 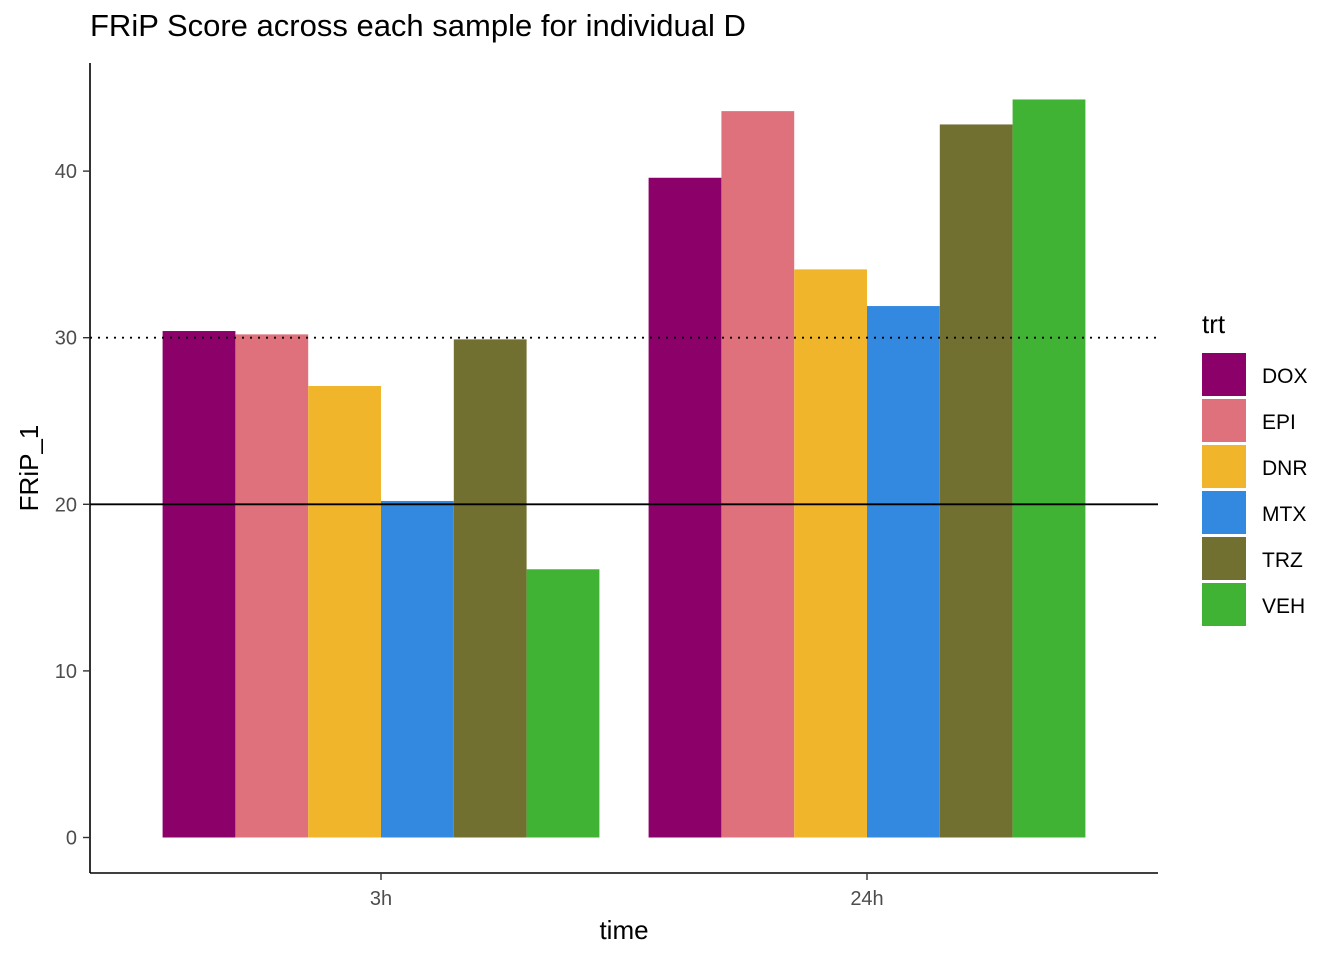 I want to click on x-ticks: 3h 24h, so click(x=627, y=891).